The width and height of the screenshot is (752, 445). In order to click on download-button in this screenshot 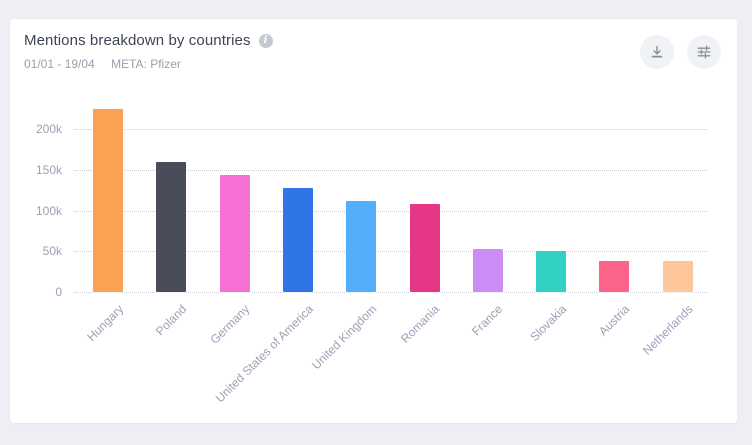, I will do `click(657, 52)`.